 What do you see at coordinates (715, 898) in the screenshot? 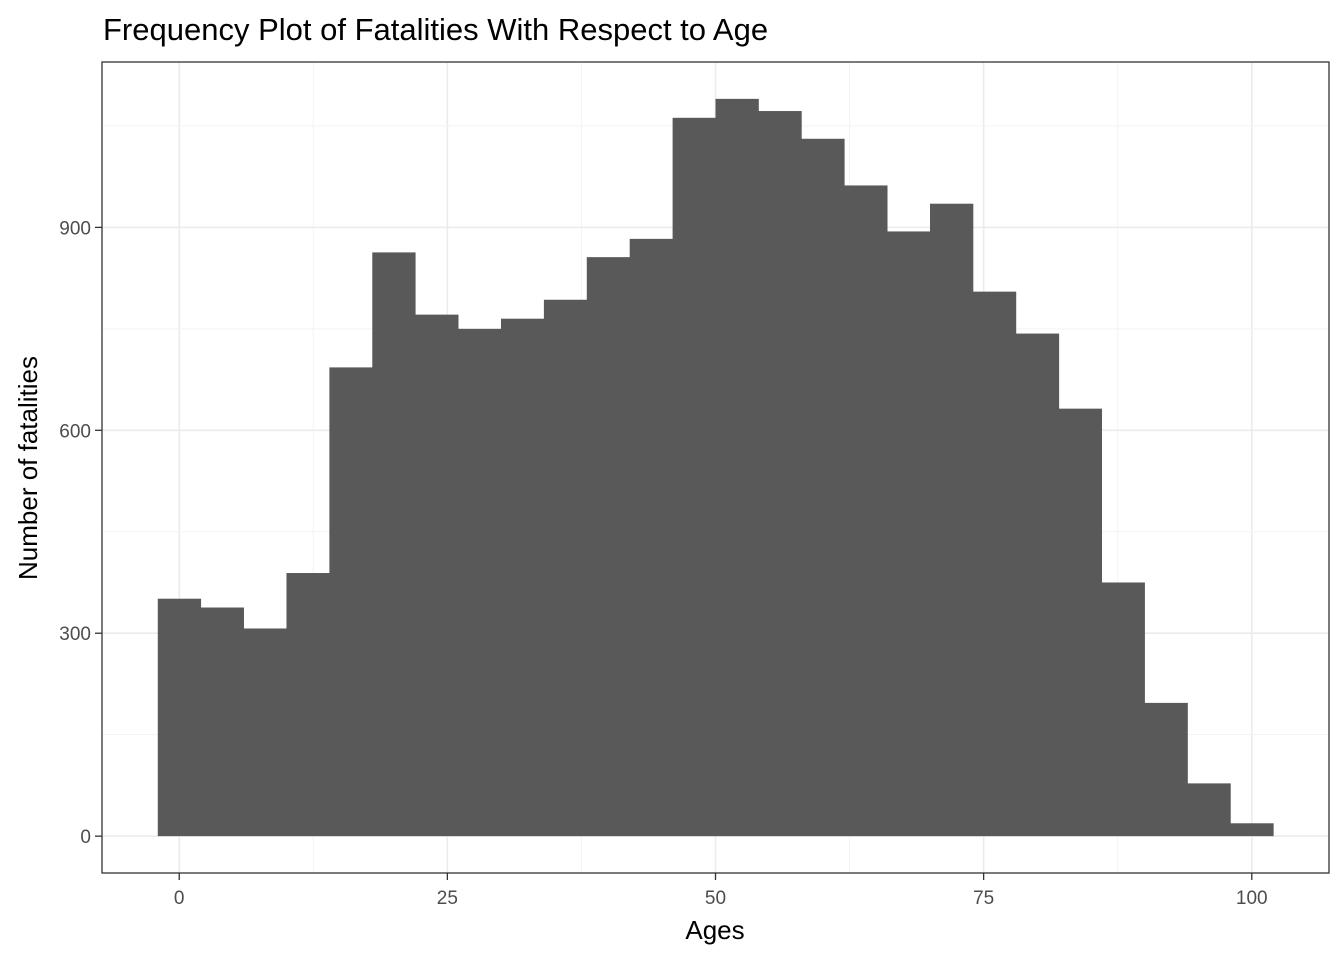
I see `x-tick-label: 50` at bounding box center [715, 898].